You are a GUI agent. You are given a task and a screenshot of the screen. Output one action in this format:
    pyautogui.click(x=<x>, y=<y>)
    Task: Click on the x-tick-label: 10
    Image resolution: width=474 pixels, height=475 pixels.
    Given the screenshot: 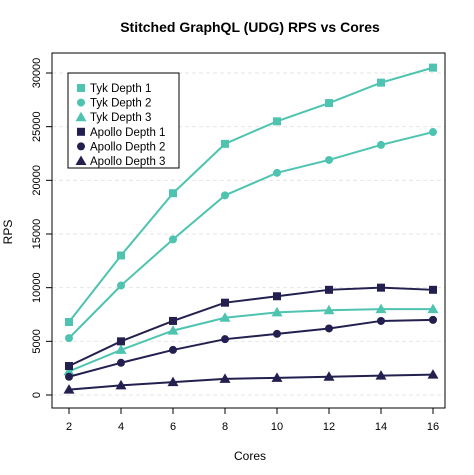 What is the action you would take?
    pyautogui.click(x=277, y=427)
    